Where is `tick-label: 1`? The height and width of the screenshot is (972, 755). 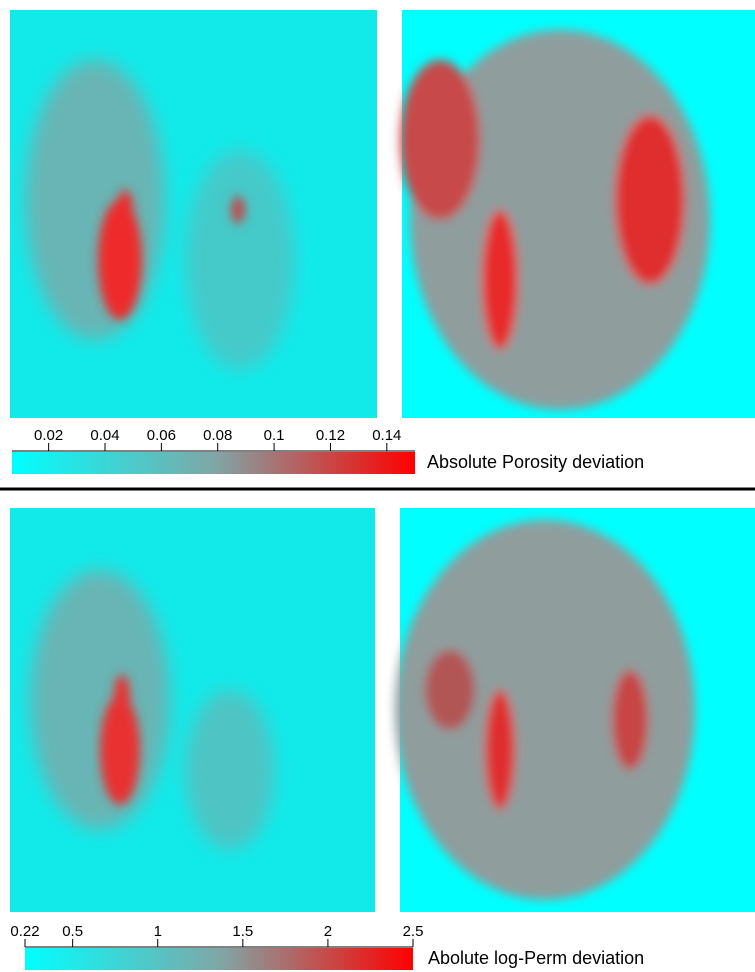
tick-label: 1 is located at coordinates (158, 931).